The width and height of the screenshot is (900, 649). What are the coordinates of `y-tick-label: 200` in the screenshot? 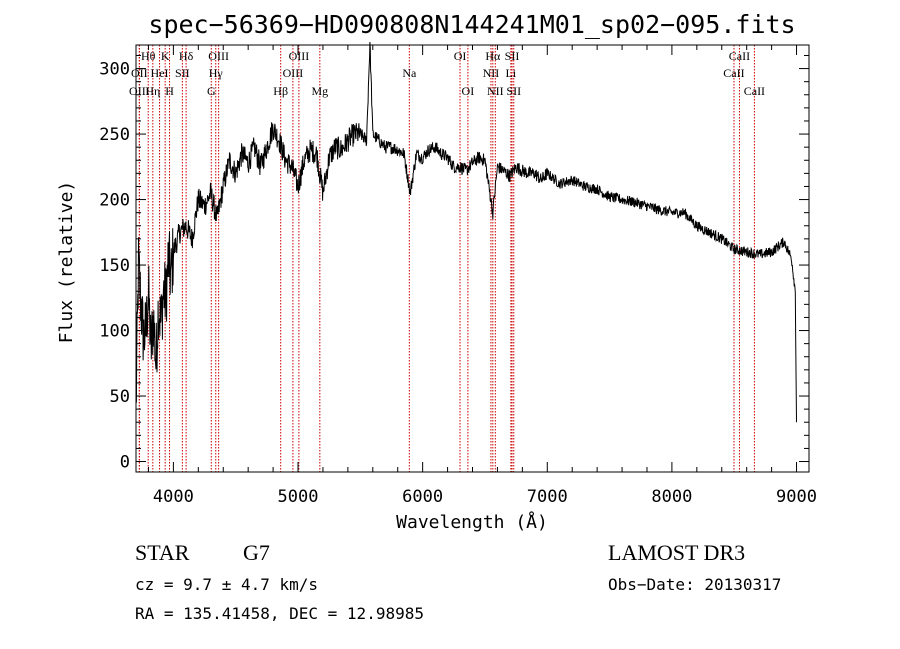 It's located at (114, 201).